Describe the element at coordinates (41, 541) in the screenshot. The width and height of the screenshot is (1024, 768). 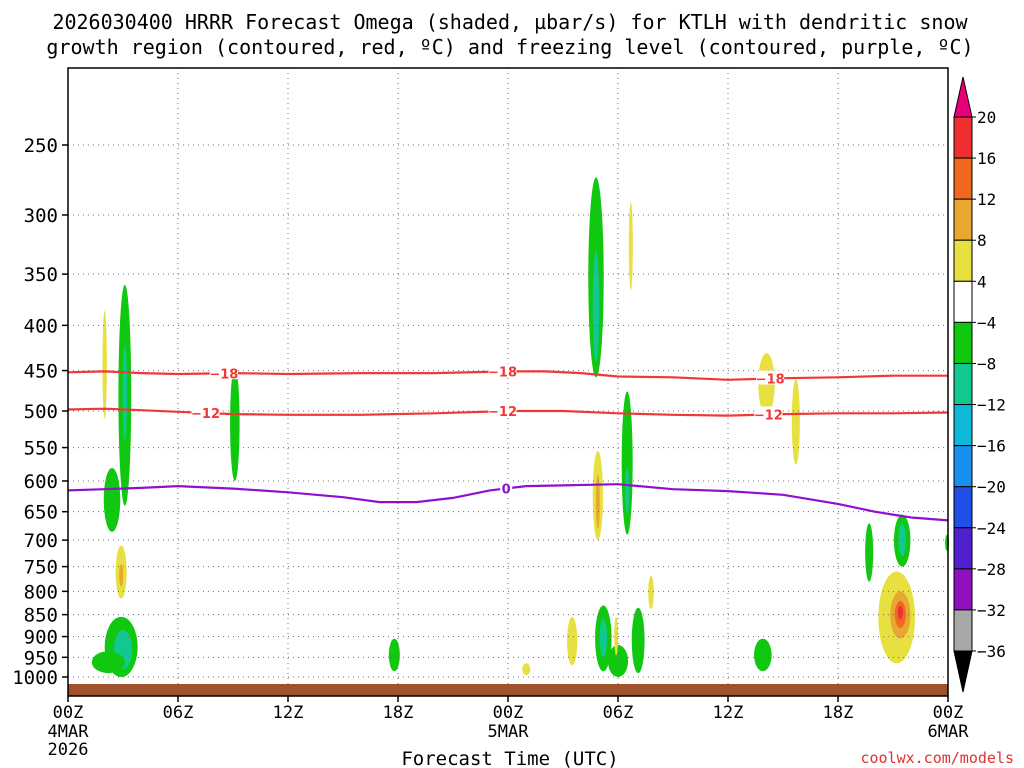
I see `y-tick-label-700: 700` at that location.